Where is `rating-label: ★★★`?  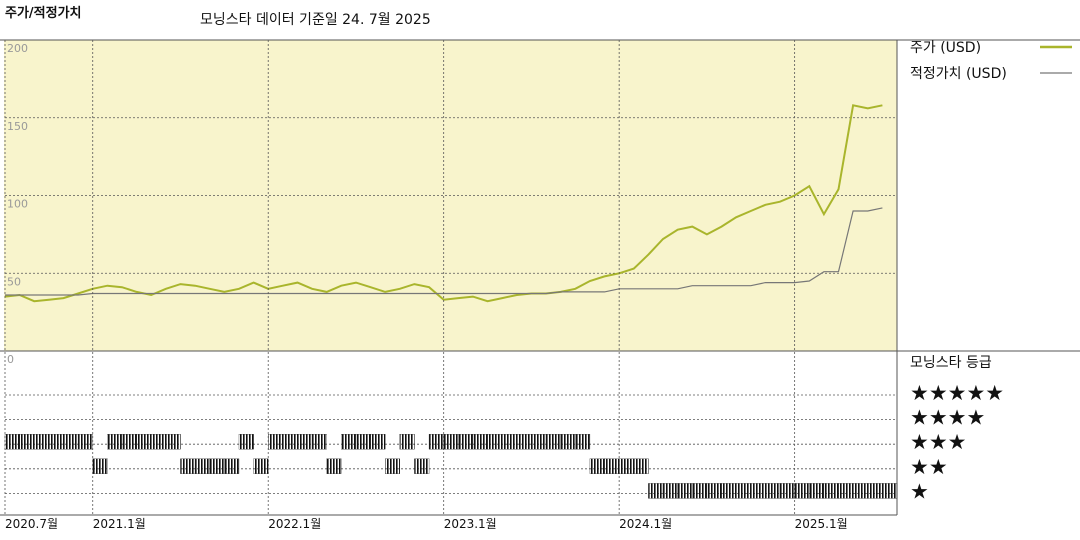
rating-label: ★★★ is located at coordinates (938, 442).